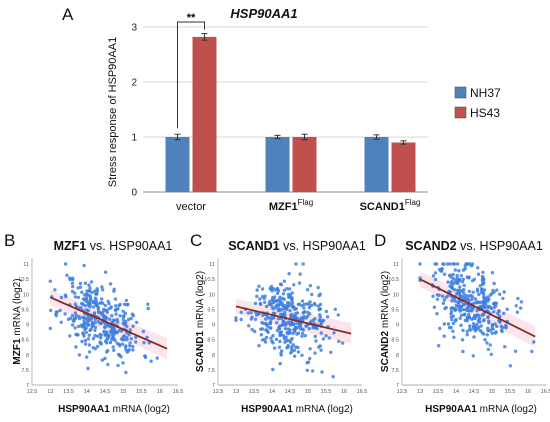 The width and height of the screenshot is (550, 422). Describe the element at coordinates (191, 18) in the screenshot. I see `significance-label: **` at that location.